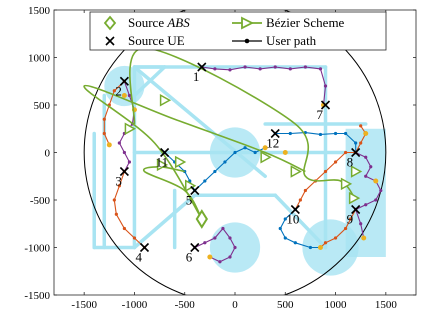  What do you see at coordinates (145, 40) in the screenshot?
I see `legend-item-source-ue: Source UE` at bounding box center [145, 40].